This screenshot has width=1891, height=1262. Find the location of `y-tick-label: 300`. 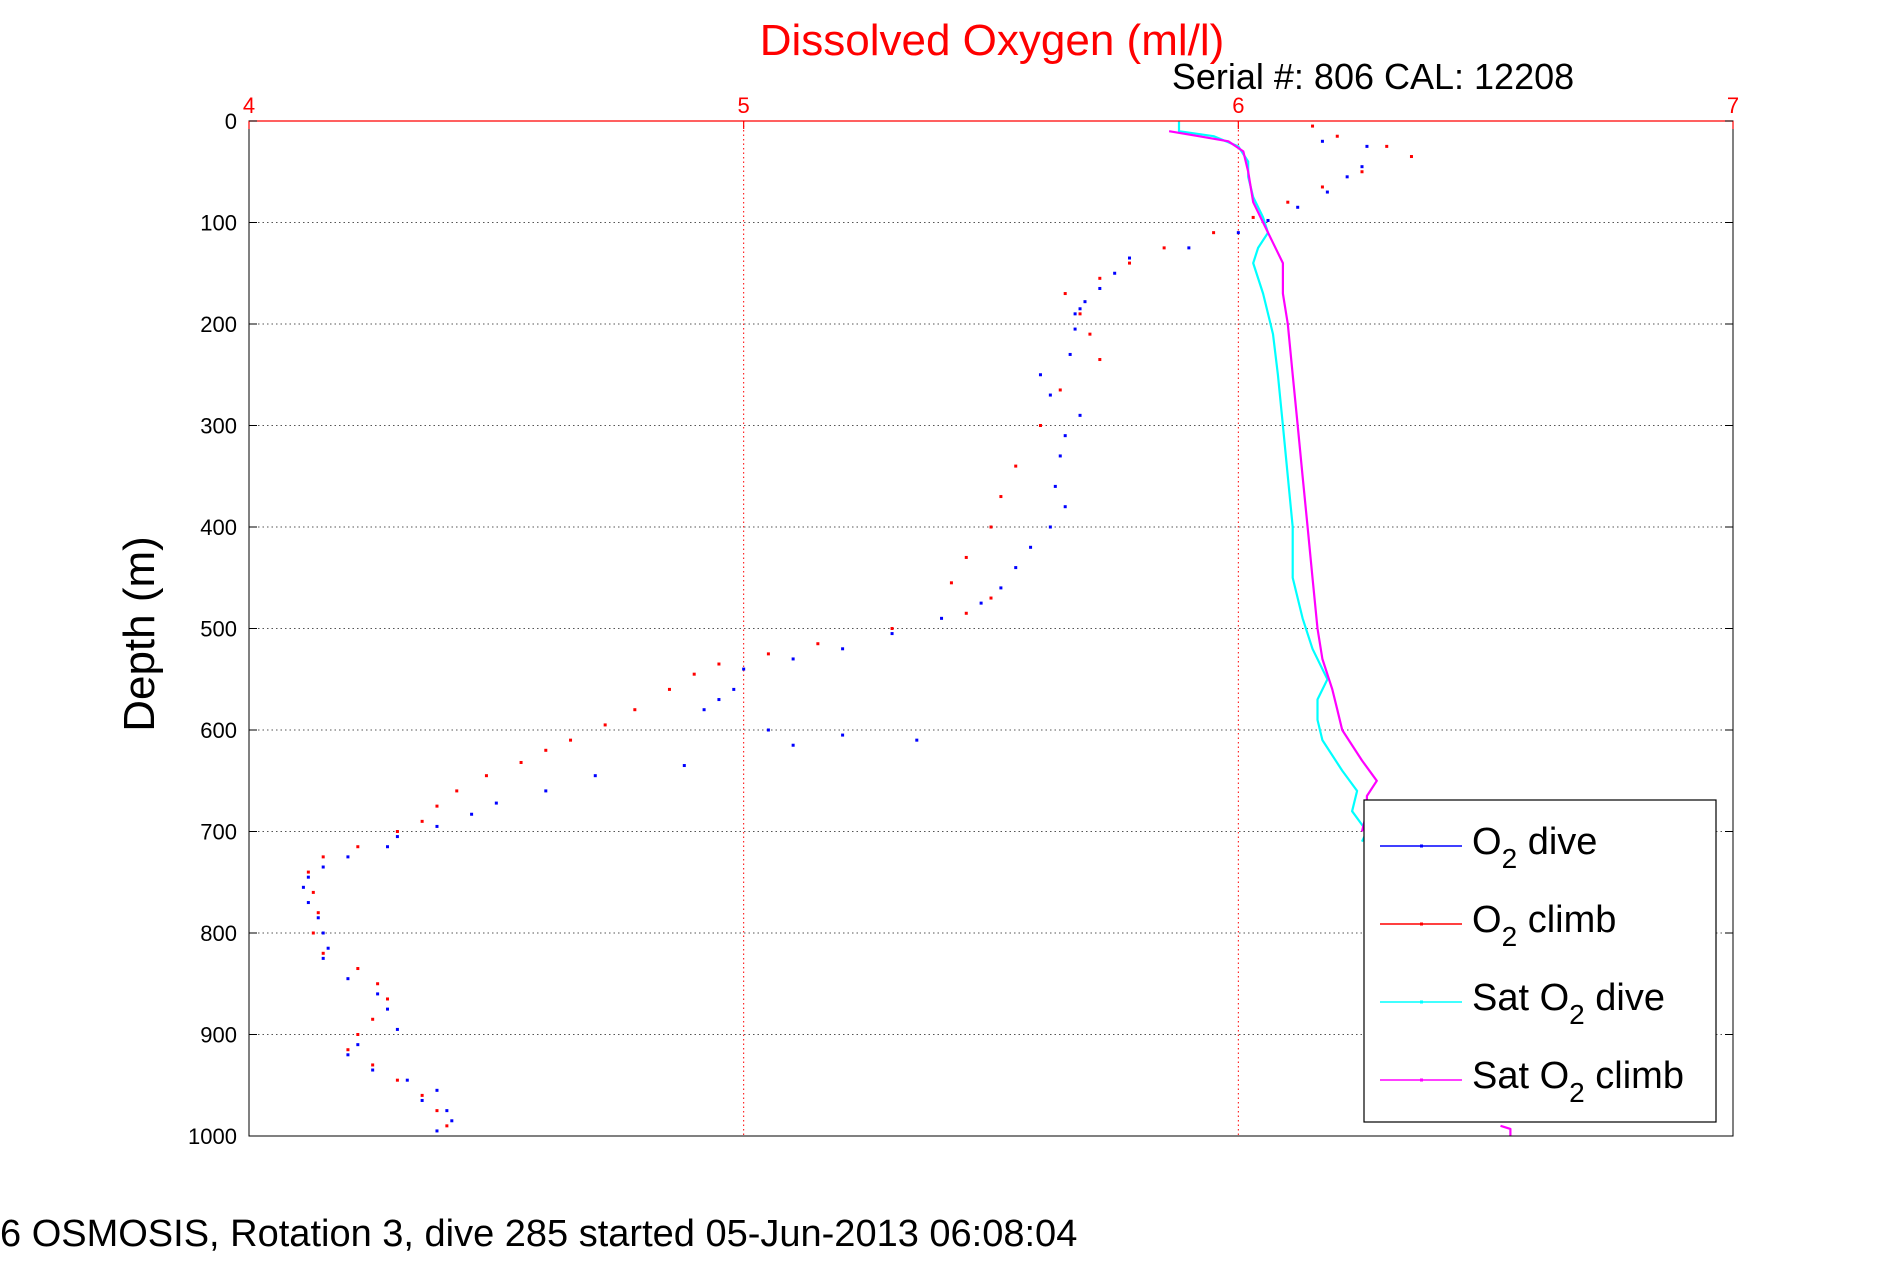

y-tick-label: 300 is located at coordinates (218, 426).